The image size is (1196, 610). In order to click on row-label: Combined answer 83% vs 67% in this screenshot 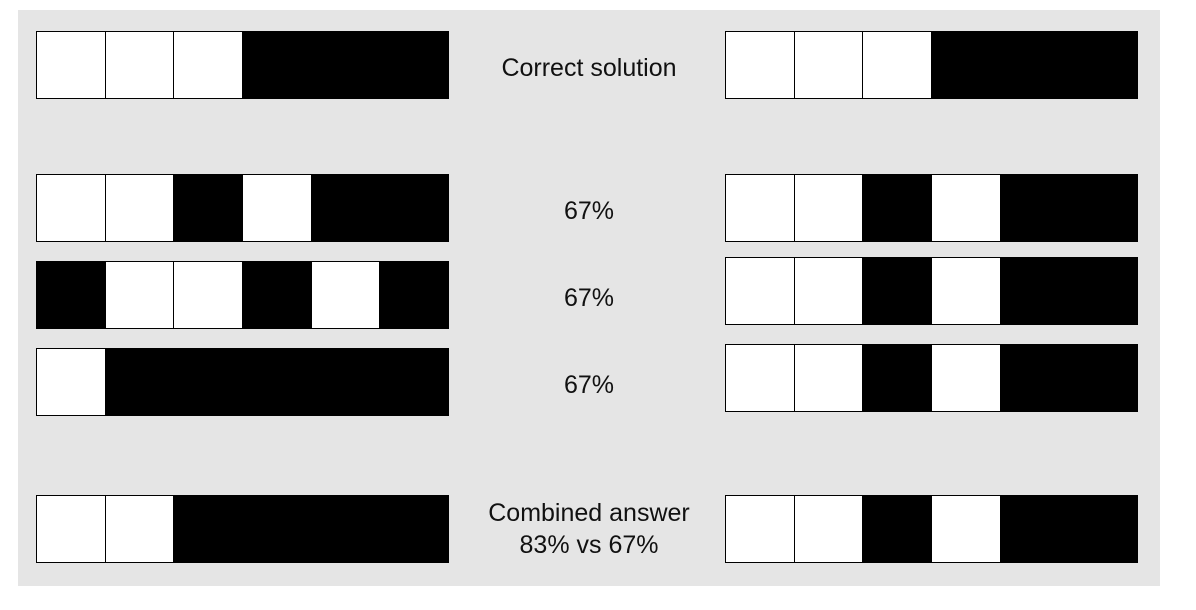, I will do `click(589, 529)`.